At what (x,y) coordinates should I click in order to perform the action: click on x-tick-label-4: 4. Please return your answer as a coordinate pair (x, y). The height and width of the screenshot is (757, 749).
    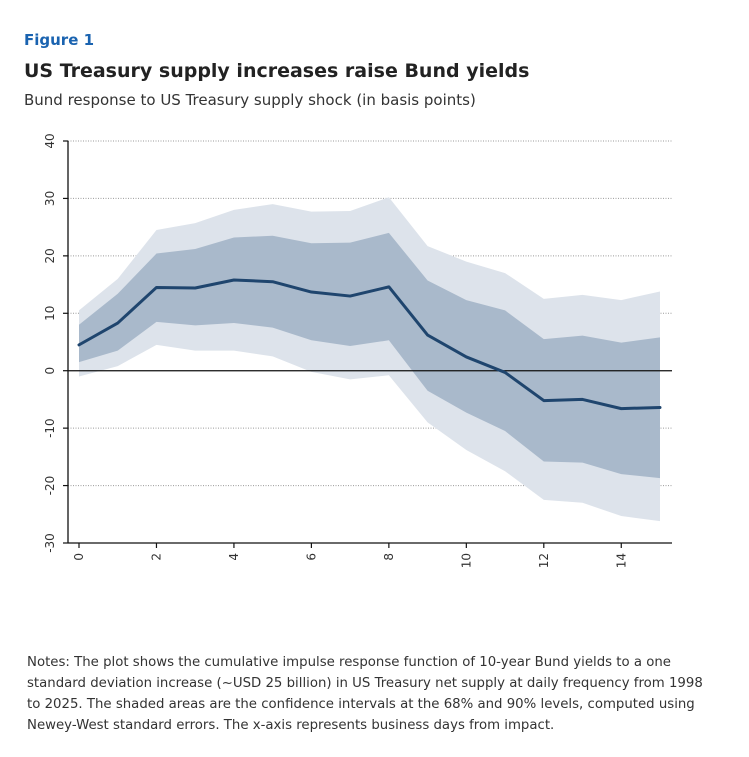
    Looking at the image, I should click on (234, 557).